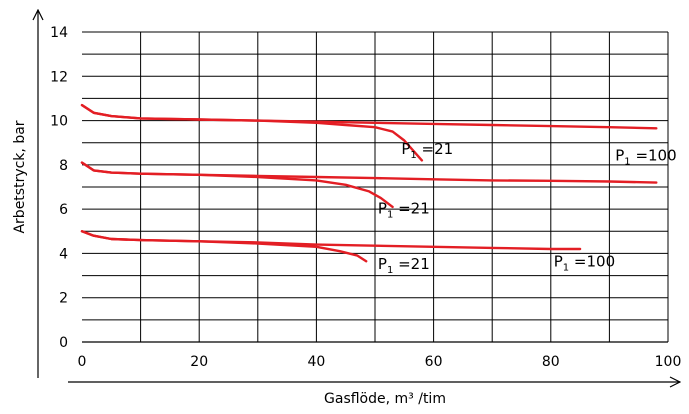 The height and width of the screenshot is (414, 689). I want to click on x-tick-label: 40, so click(316, 362).